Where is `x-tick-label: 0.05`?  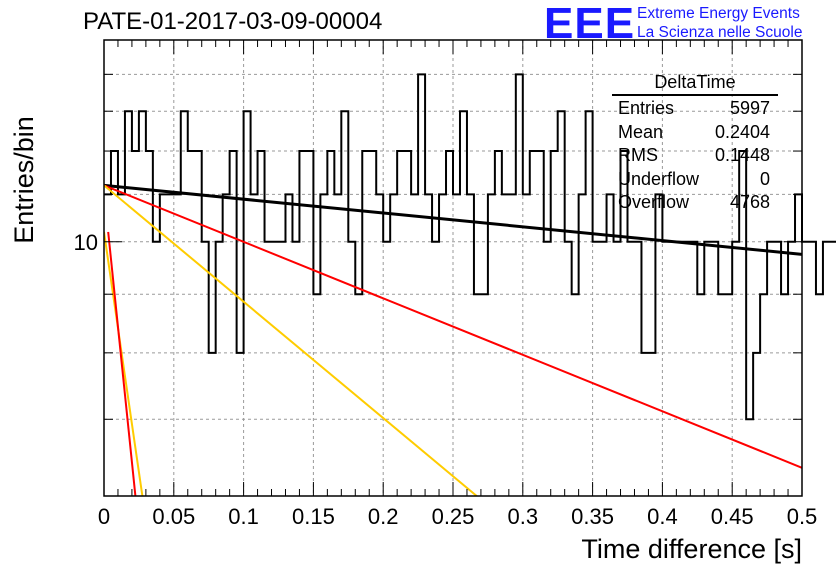 x-tick-label: 0.05 is located at coordinates (173, 516).